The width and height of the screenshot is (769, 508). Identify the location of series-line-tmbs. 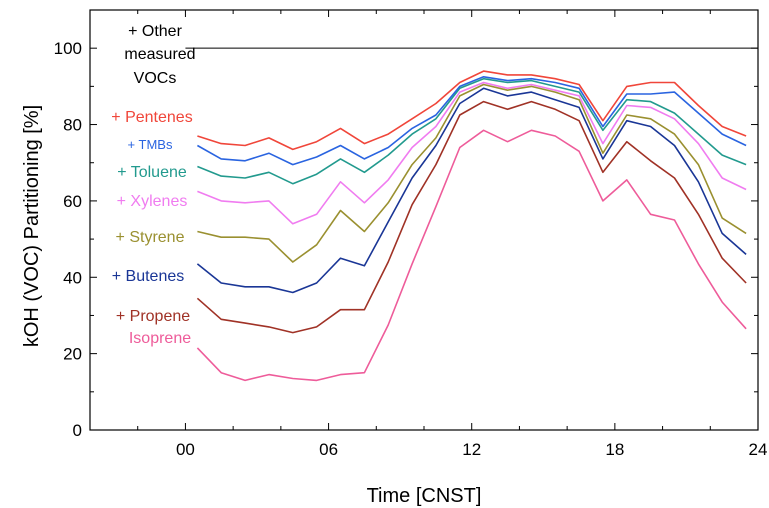
(472, 121).